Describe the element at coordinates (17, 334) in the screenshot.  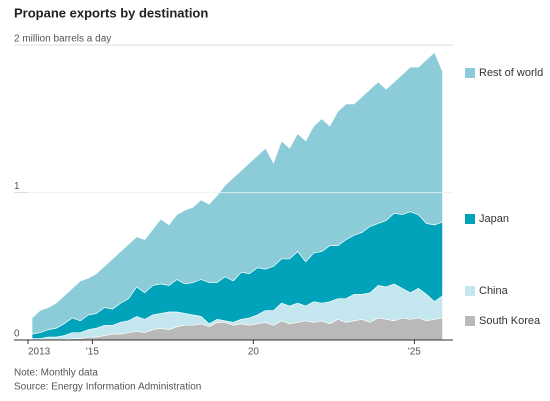
I see `y-tick-label: 0` at that location.